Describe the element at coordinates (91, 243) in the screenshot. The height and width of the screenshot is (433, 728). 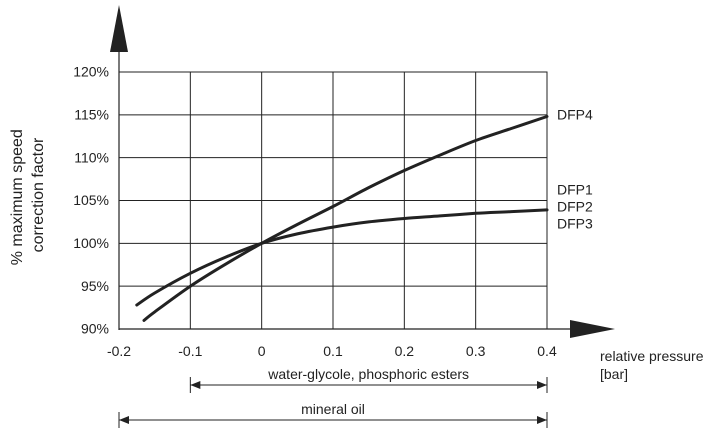
I see `y-tick-label: 100%` at that location.